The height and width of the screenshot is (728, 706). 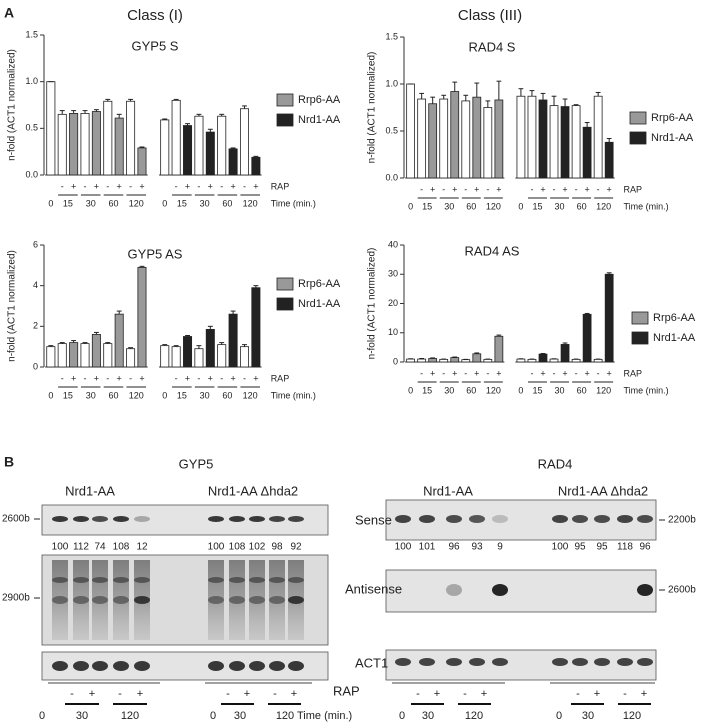 I want to click on legend-swatch, so click(x=285, y=120).